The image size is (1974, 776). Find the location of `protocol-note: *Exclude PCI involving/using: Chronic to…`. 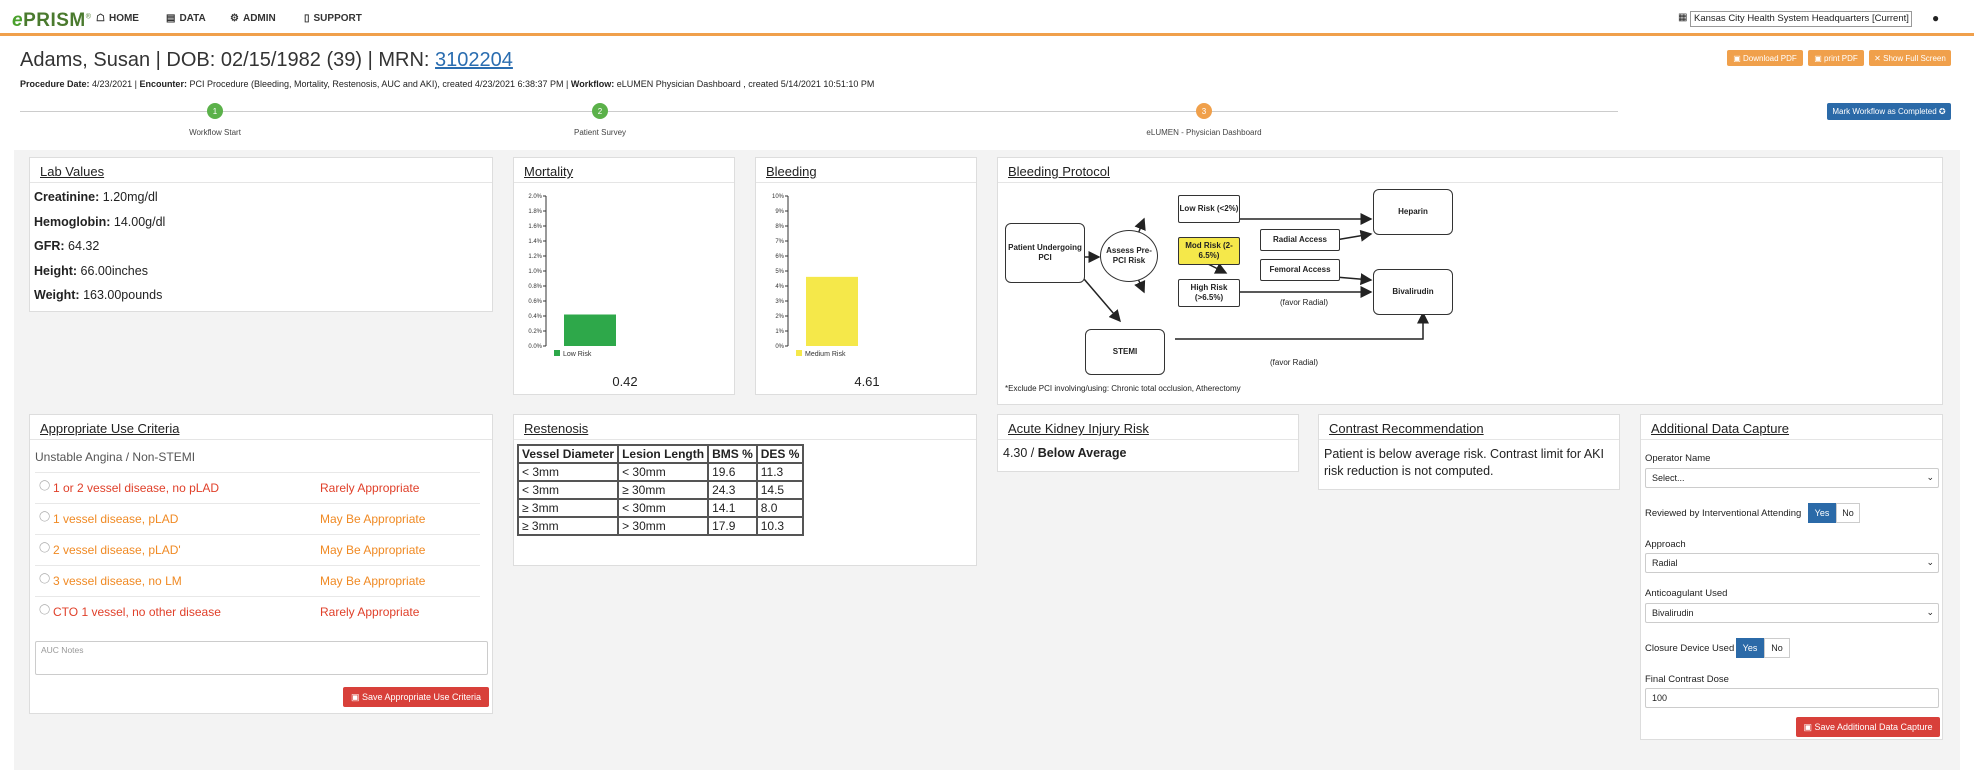

protocol-note: *Exclude PCI involving/using: Chronic to… is located at coordinates (1123, 388).